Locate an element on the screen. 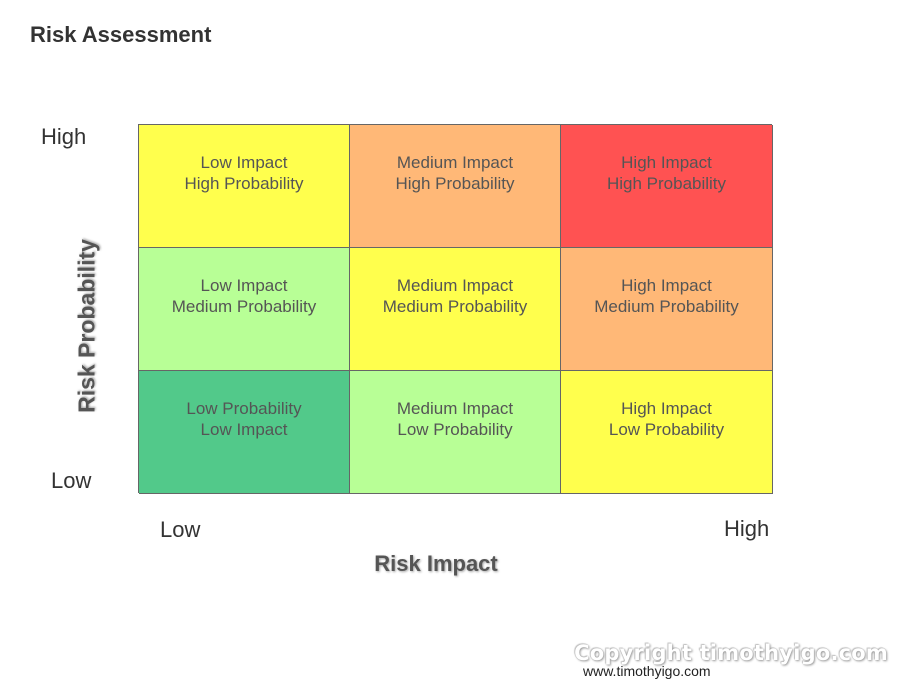  cell-low-impact-high-probability: Low Impact High Probability is located at coordinates (244, 186).